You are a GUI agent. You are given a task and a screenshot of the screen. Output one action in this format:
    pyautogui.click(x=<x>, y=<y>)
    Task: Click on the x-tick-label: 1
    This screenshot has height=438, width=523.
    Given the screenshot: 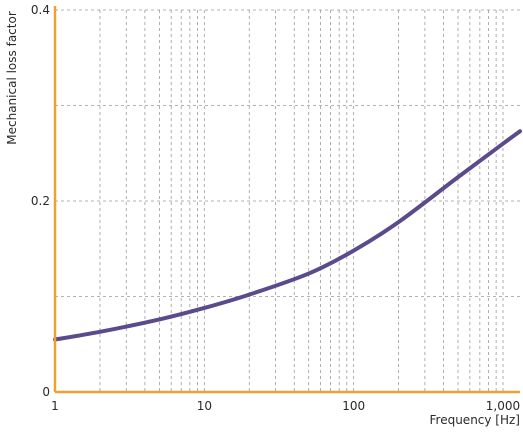 What is the action you would take?
    pyautogui.click(x=55, y=406)
    